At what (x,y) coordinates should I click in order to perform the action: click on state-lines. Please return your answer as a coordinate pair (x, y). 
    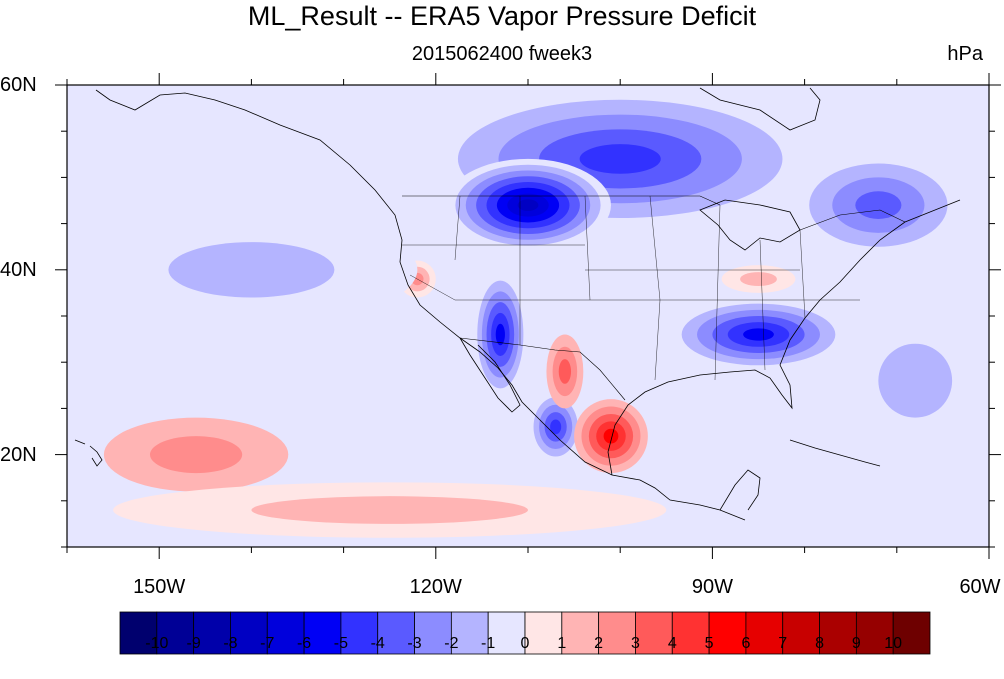
    Looking at the image, I should click on (631, 288).